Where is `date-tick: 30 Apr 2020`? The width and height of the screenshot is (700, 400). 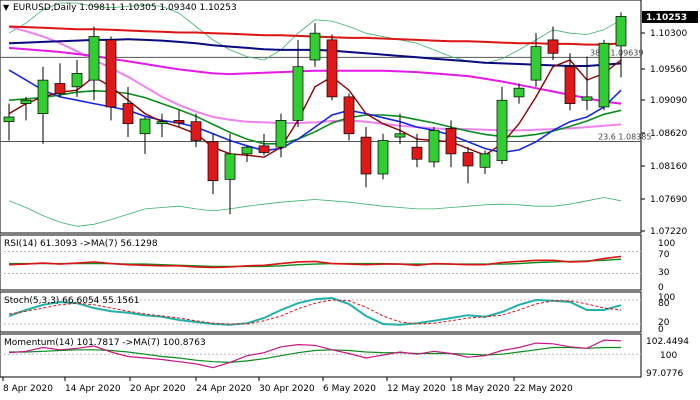 date-tick: 30 Apr 2020 is located at coordinates (287, 389).